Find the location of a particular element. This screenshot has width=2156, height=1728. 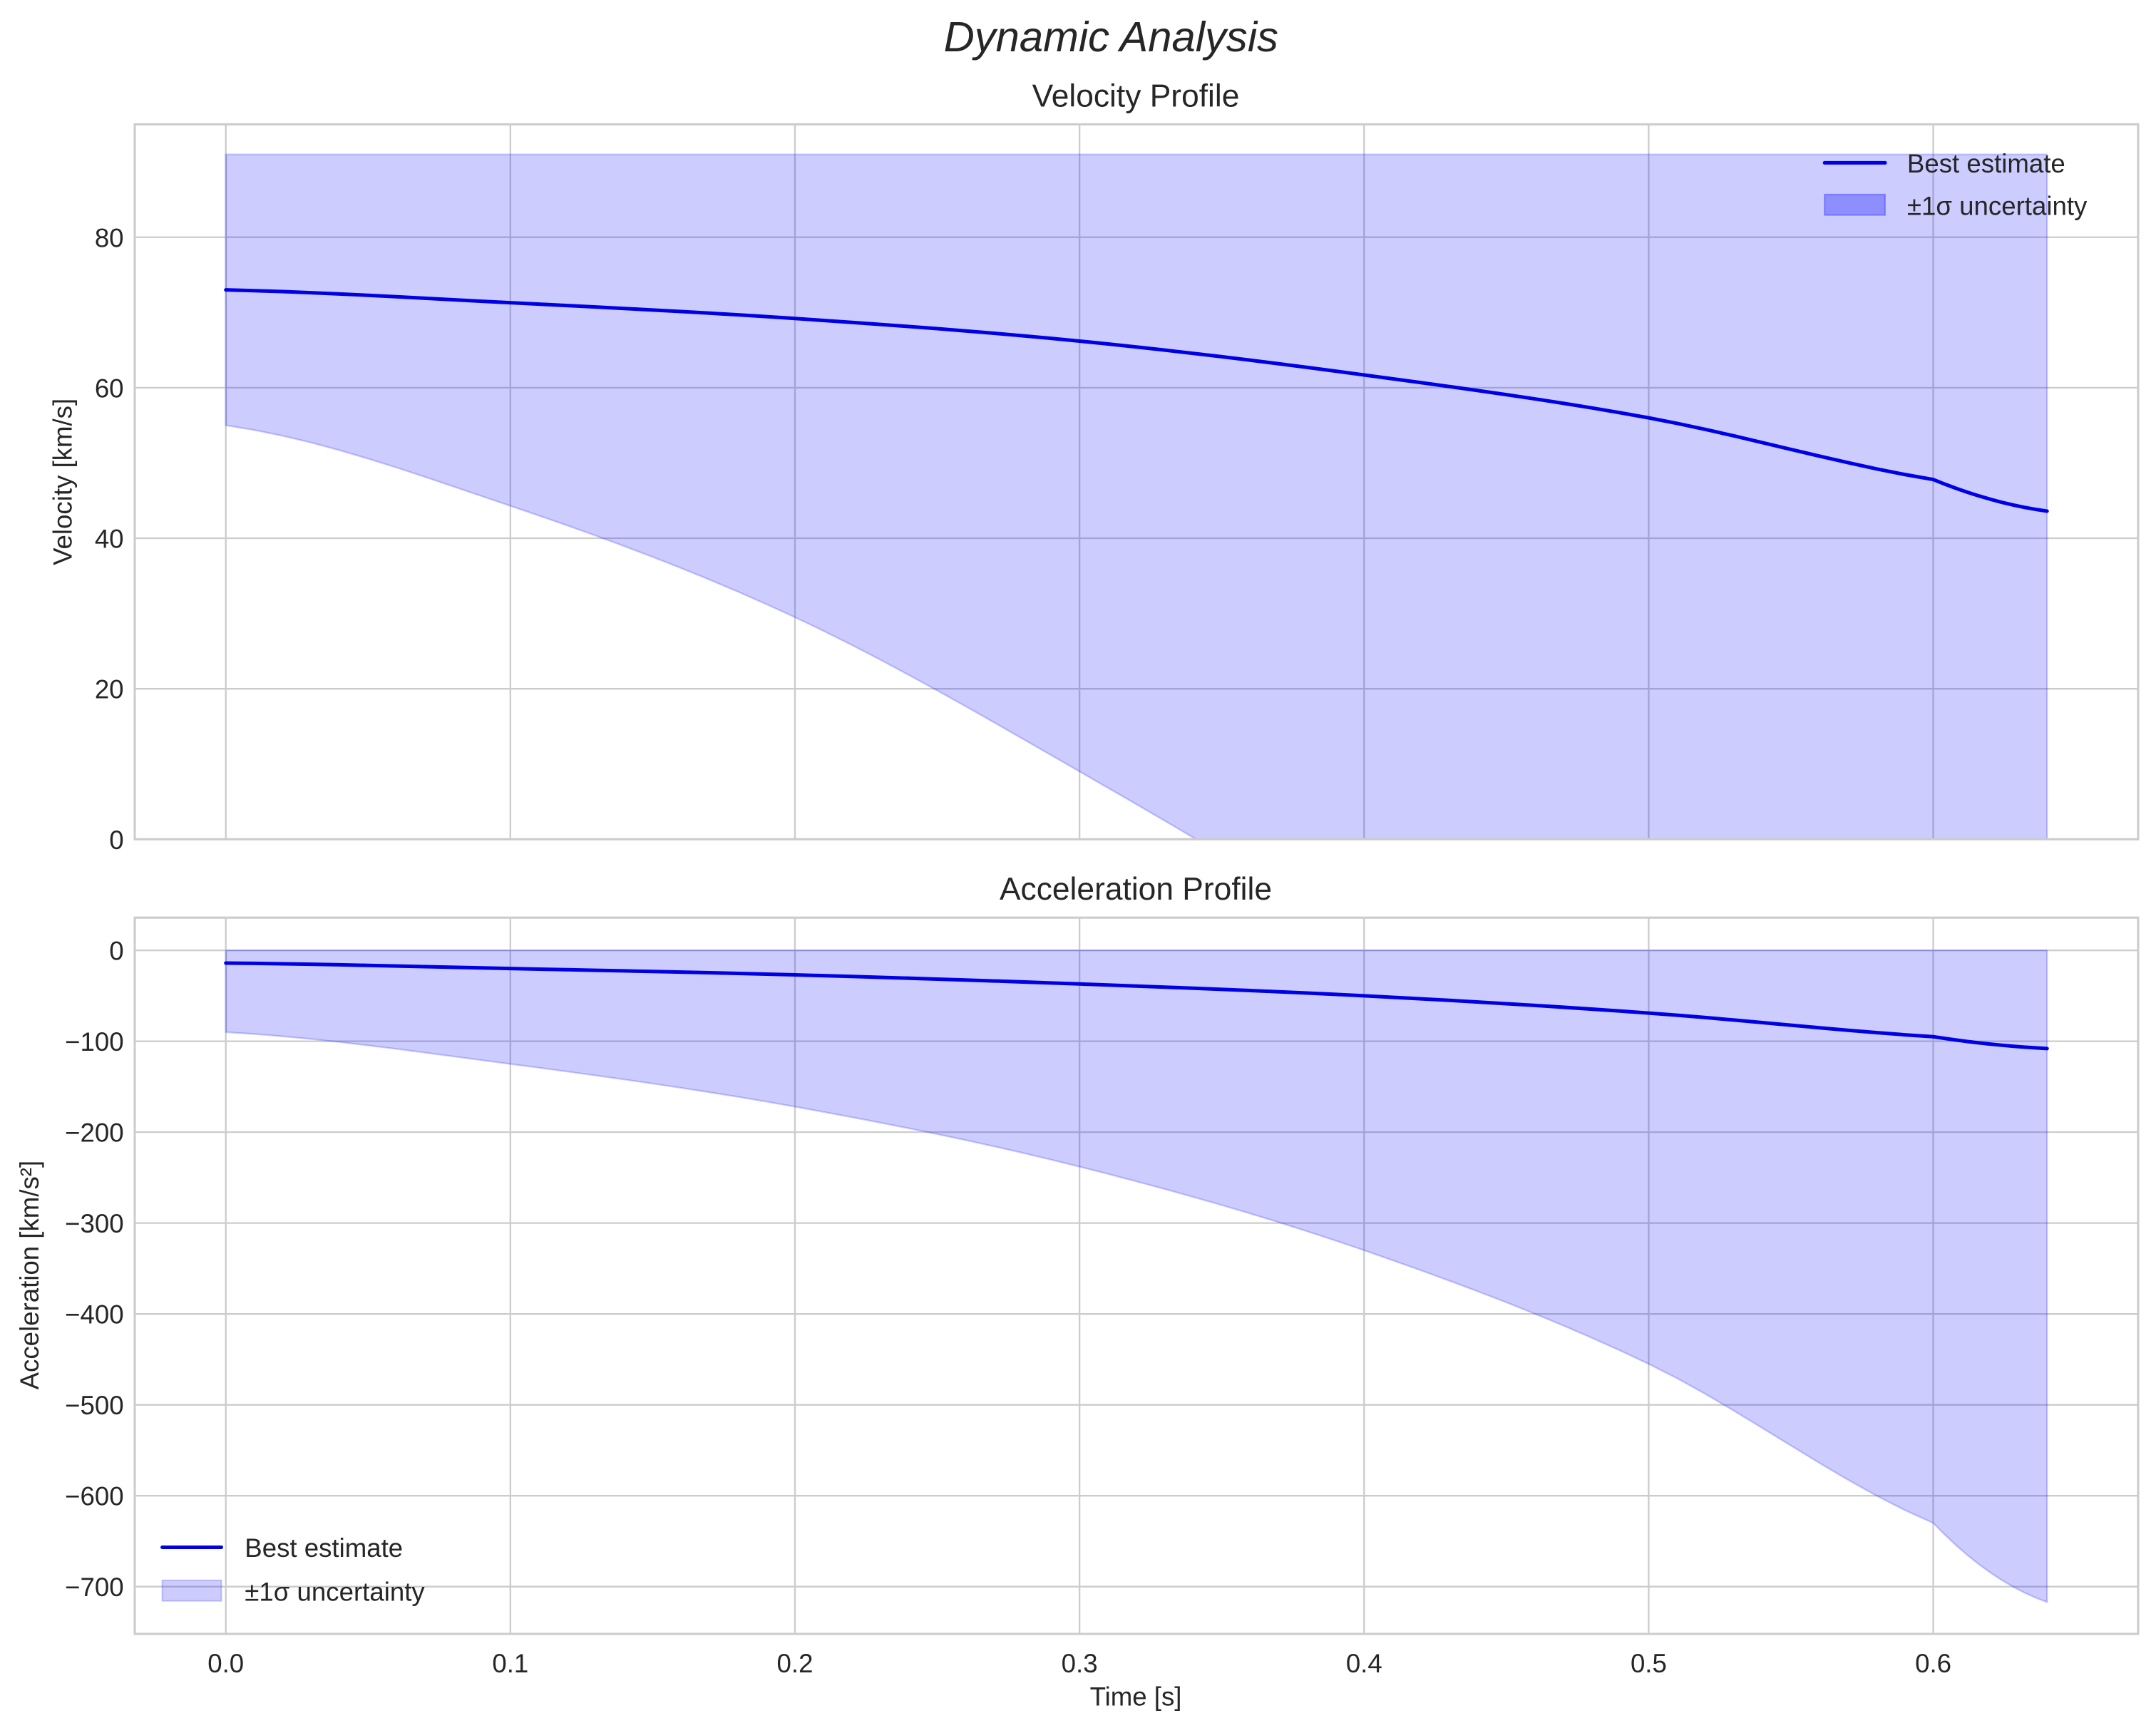

acceleration-legend: Best estimate ±1σ uncertainty is located at coordinates (292, 1570).